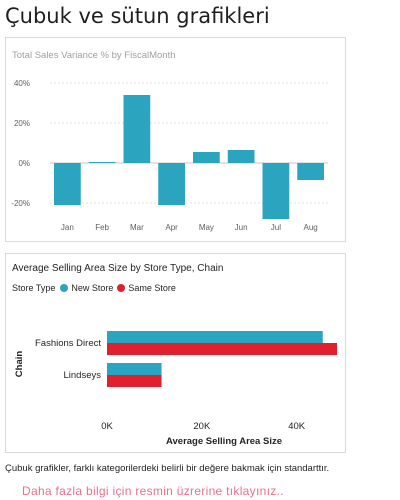 The height and width of the screenshot is (500, 400). I want to click on y-category-label: Fashions Direct, so click(68, 343).